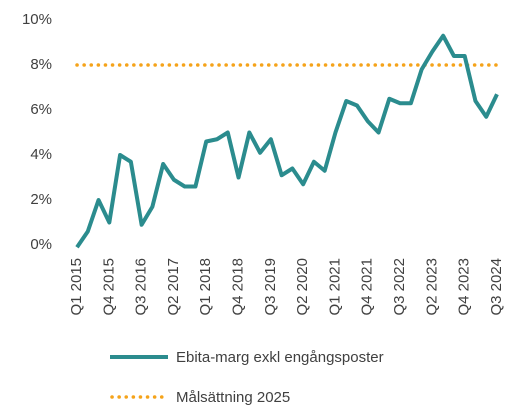  What do you see at coordinates (108, 287) in the screenshot?
I see `x-tick-label: Q4 2015` at bounding box center [108, 287].